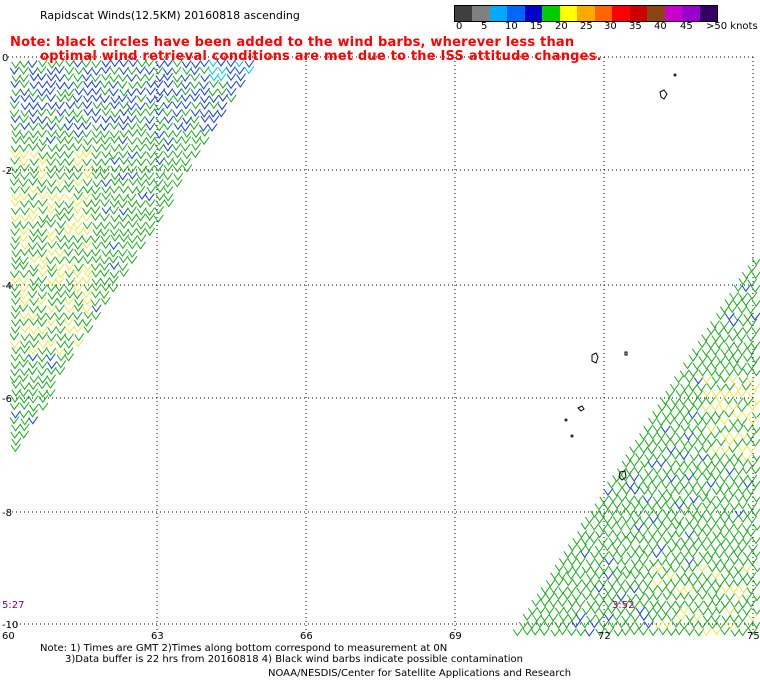  What do you see at coordinates (459, 26) in the screenshot?
I see `legend-label: 0` at bounding box center [459, 26].